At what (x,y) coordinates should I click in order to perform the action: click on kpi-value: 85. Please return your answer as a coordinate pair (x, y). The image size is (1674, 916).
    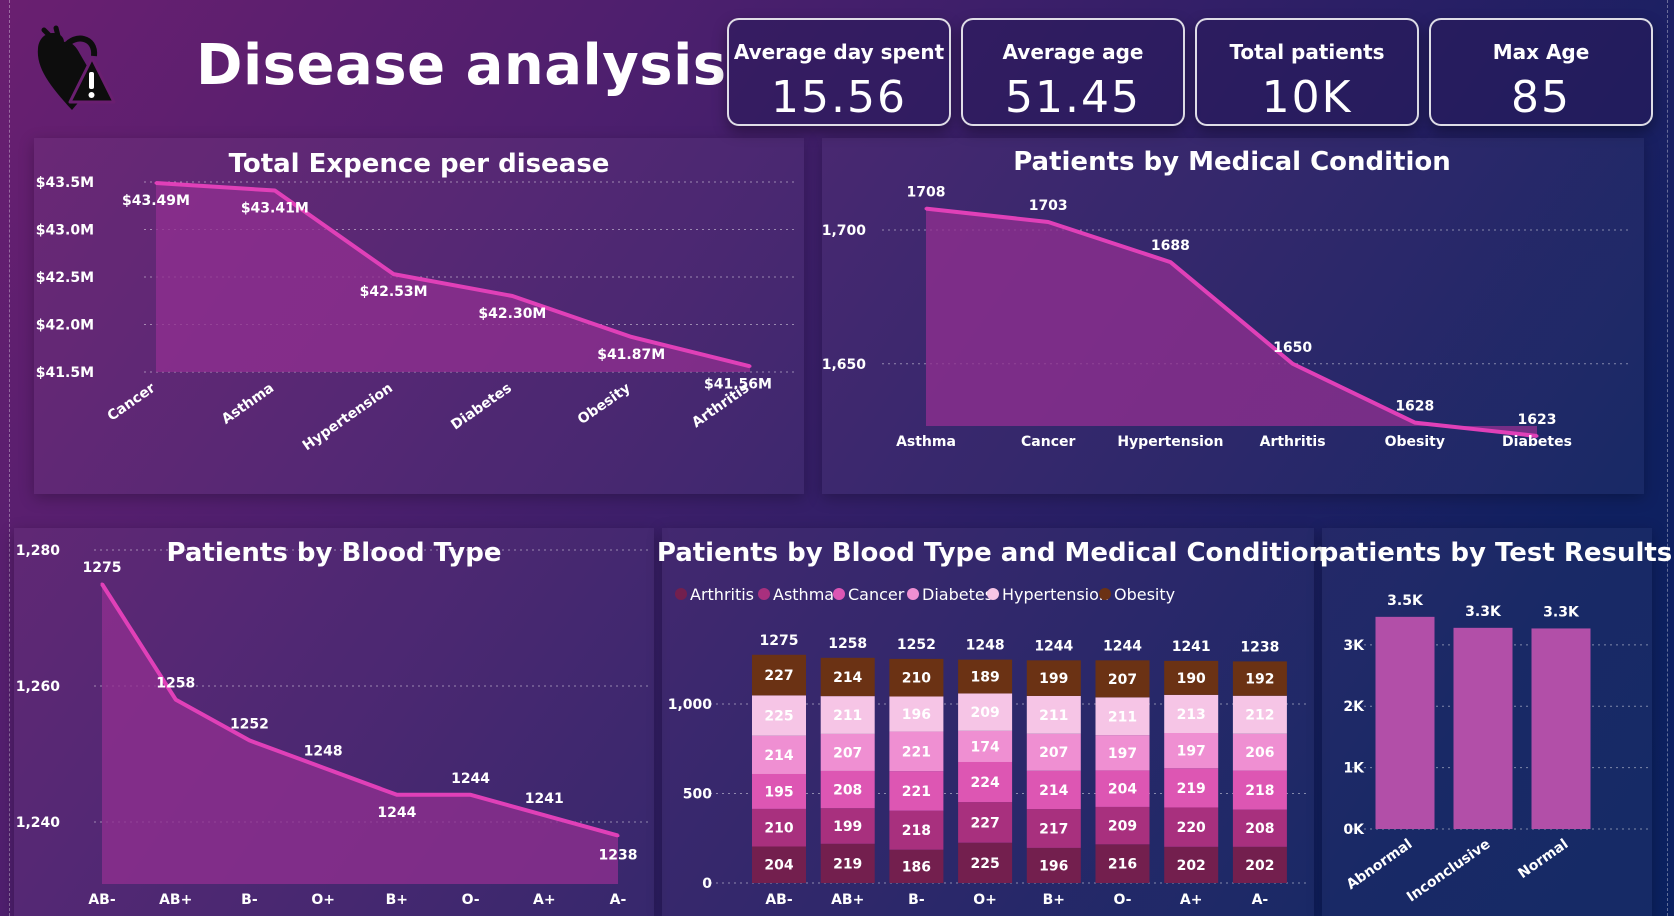
    Looking at the image, I should click on (1541, 97).